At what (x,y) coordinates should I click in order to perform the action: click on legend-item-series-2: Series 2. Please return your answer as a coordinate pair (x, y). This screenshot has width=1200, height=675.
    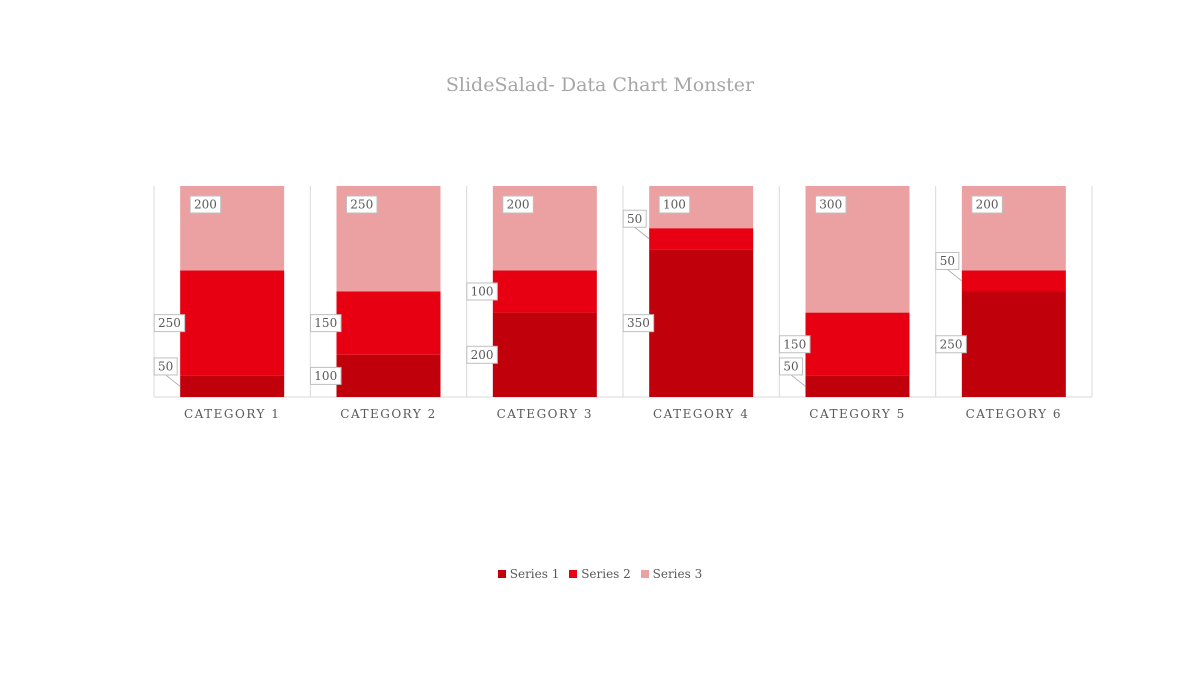
    Looking at the image, I should click on (600, 574).